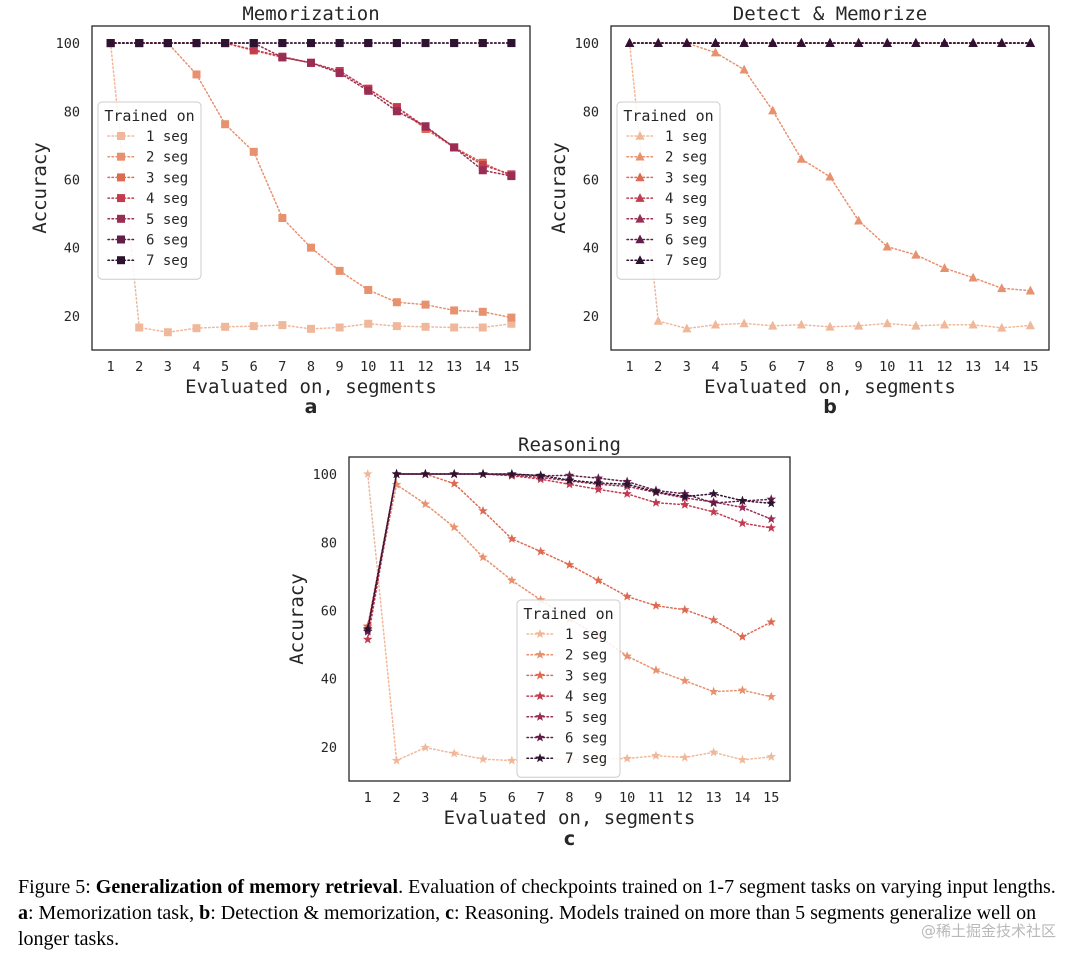  What do you see at coordinates (168, 367) in the screenshot?
I see `x-tick-label: 3` at bounding box center [168, 367].